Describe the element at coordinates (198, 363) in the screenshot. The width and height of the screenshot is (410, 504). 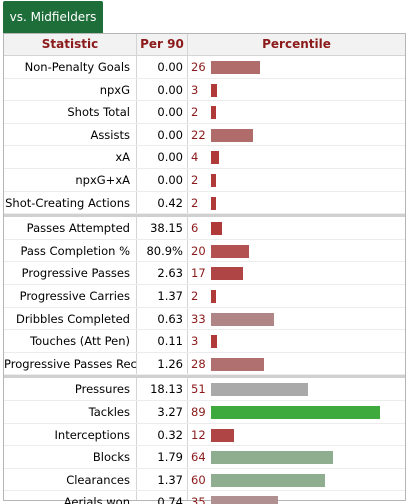
I see `percentile-value: 28` at that location.